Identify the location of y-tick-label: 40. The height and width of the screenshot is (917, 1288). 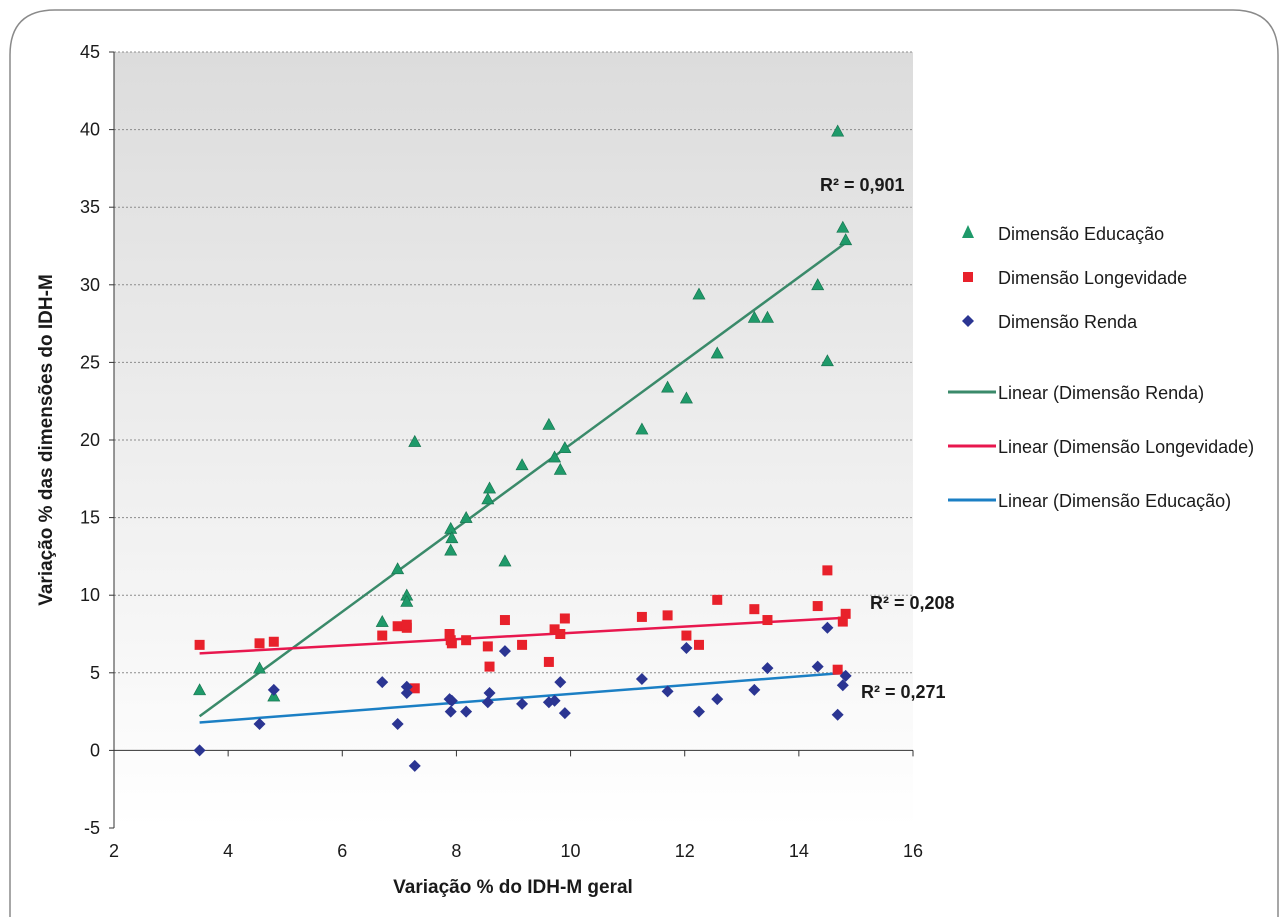
(90, 130).